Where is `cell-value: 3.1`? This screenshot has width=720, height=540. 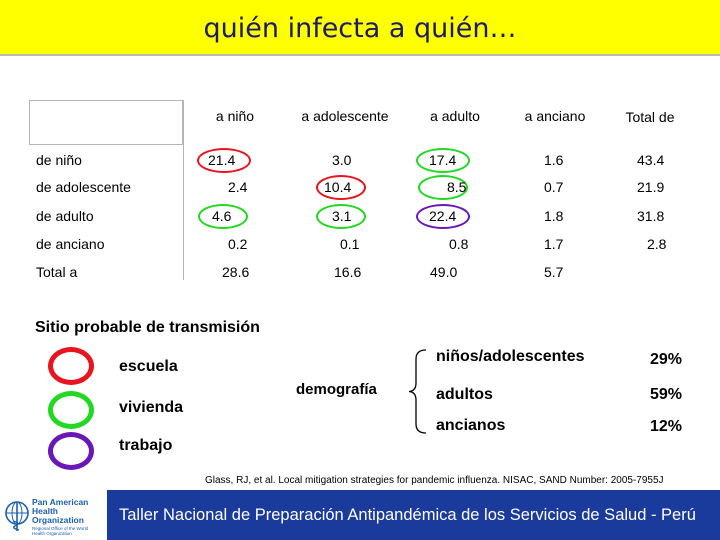
cell-value: 3.1 is located at coordinates (342, 216).